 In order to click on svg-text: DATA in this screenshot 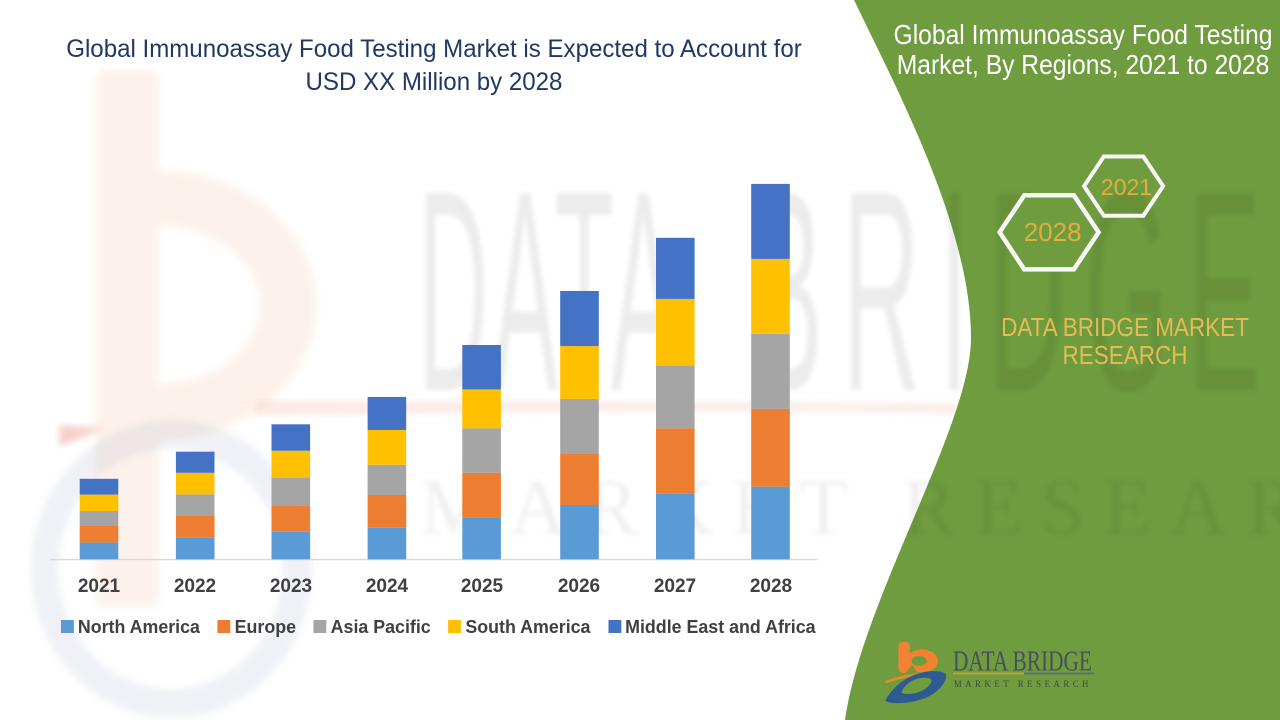, I will do `click(549, 291)`.